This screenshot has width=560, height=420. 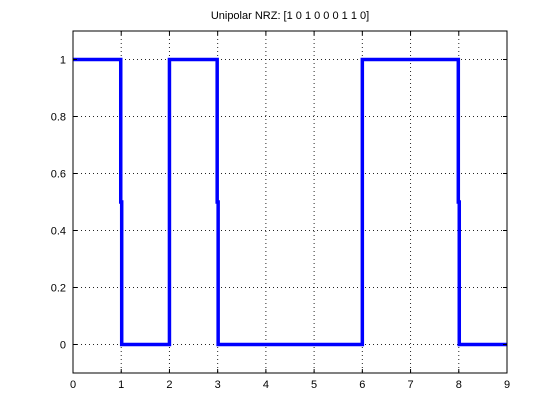 What do you see at coordinates (218, 385) in the screenshot?
I see `x-tick-label: 3` at bounding box center [218, 385].